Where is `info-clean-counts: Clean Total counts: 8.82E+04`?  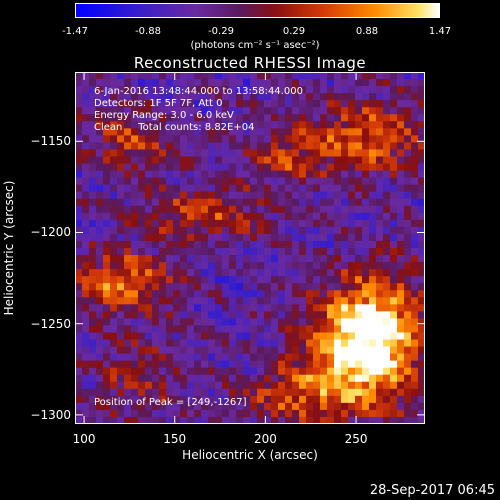
info-clean-counts: Clean Total counts: 8.82E+04 is located at coordinates (174, 127).